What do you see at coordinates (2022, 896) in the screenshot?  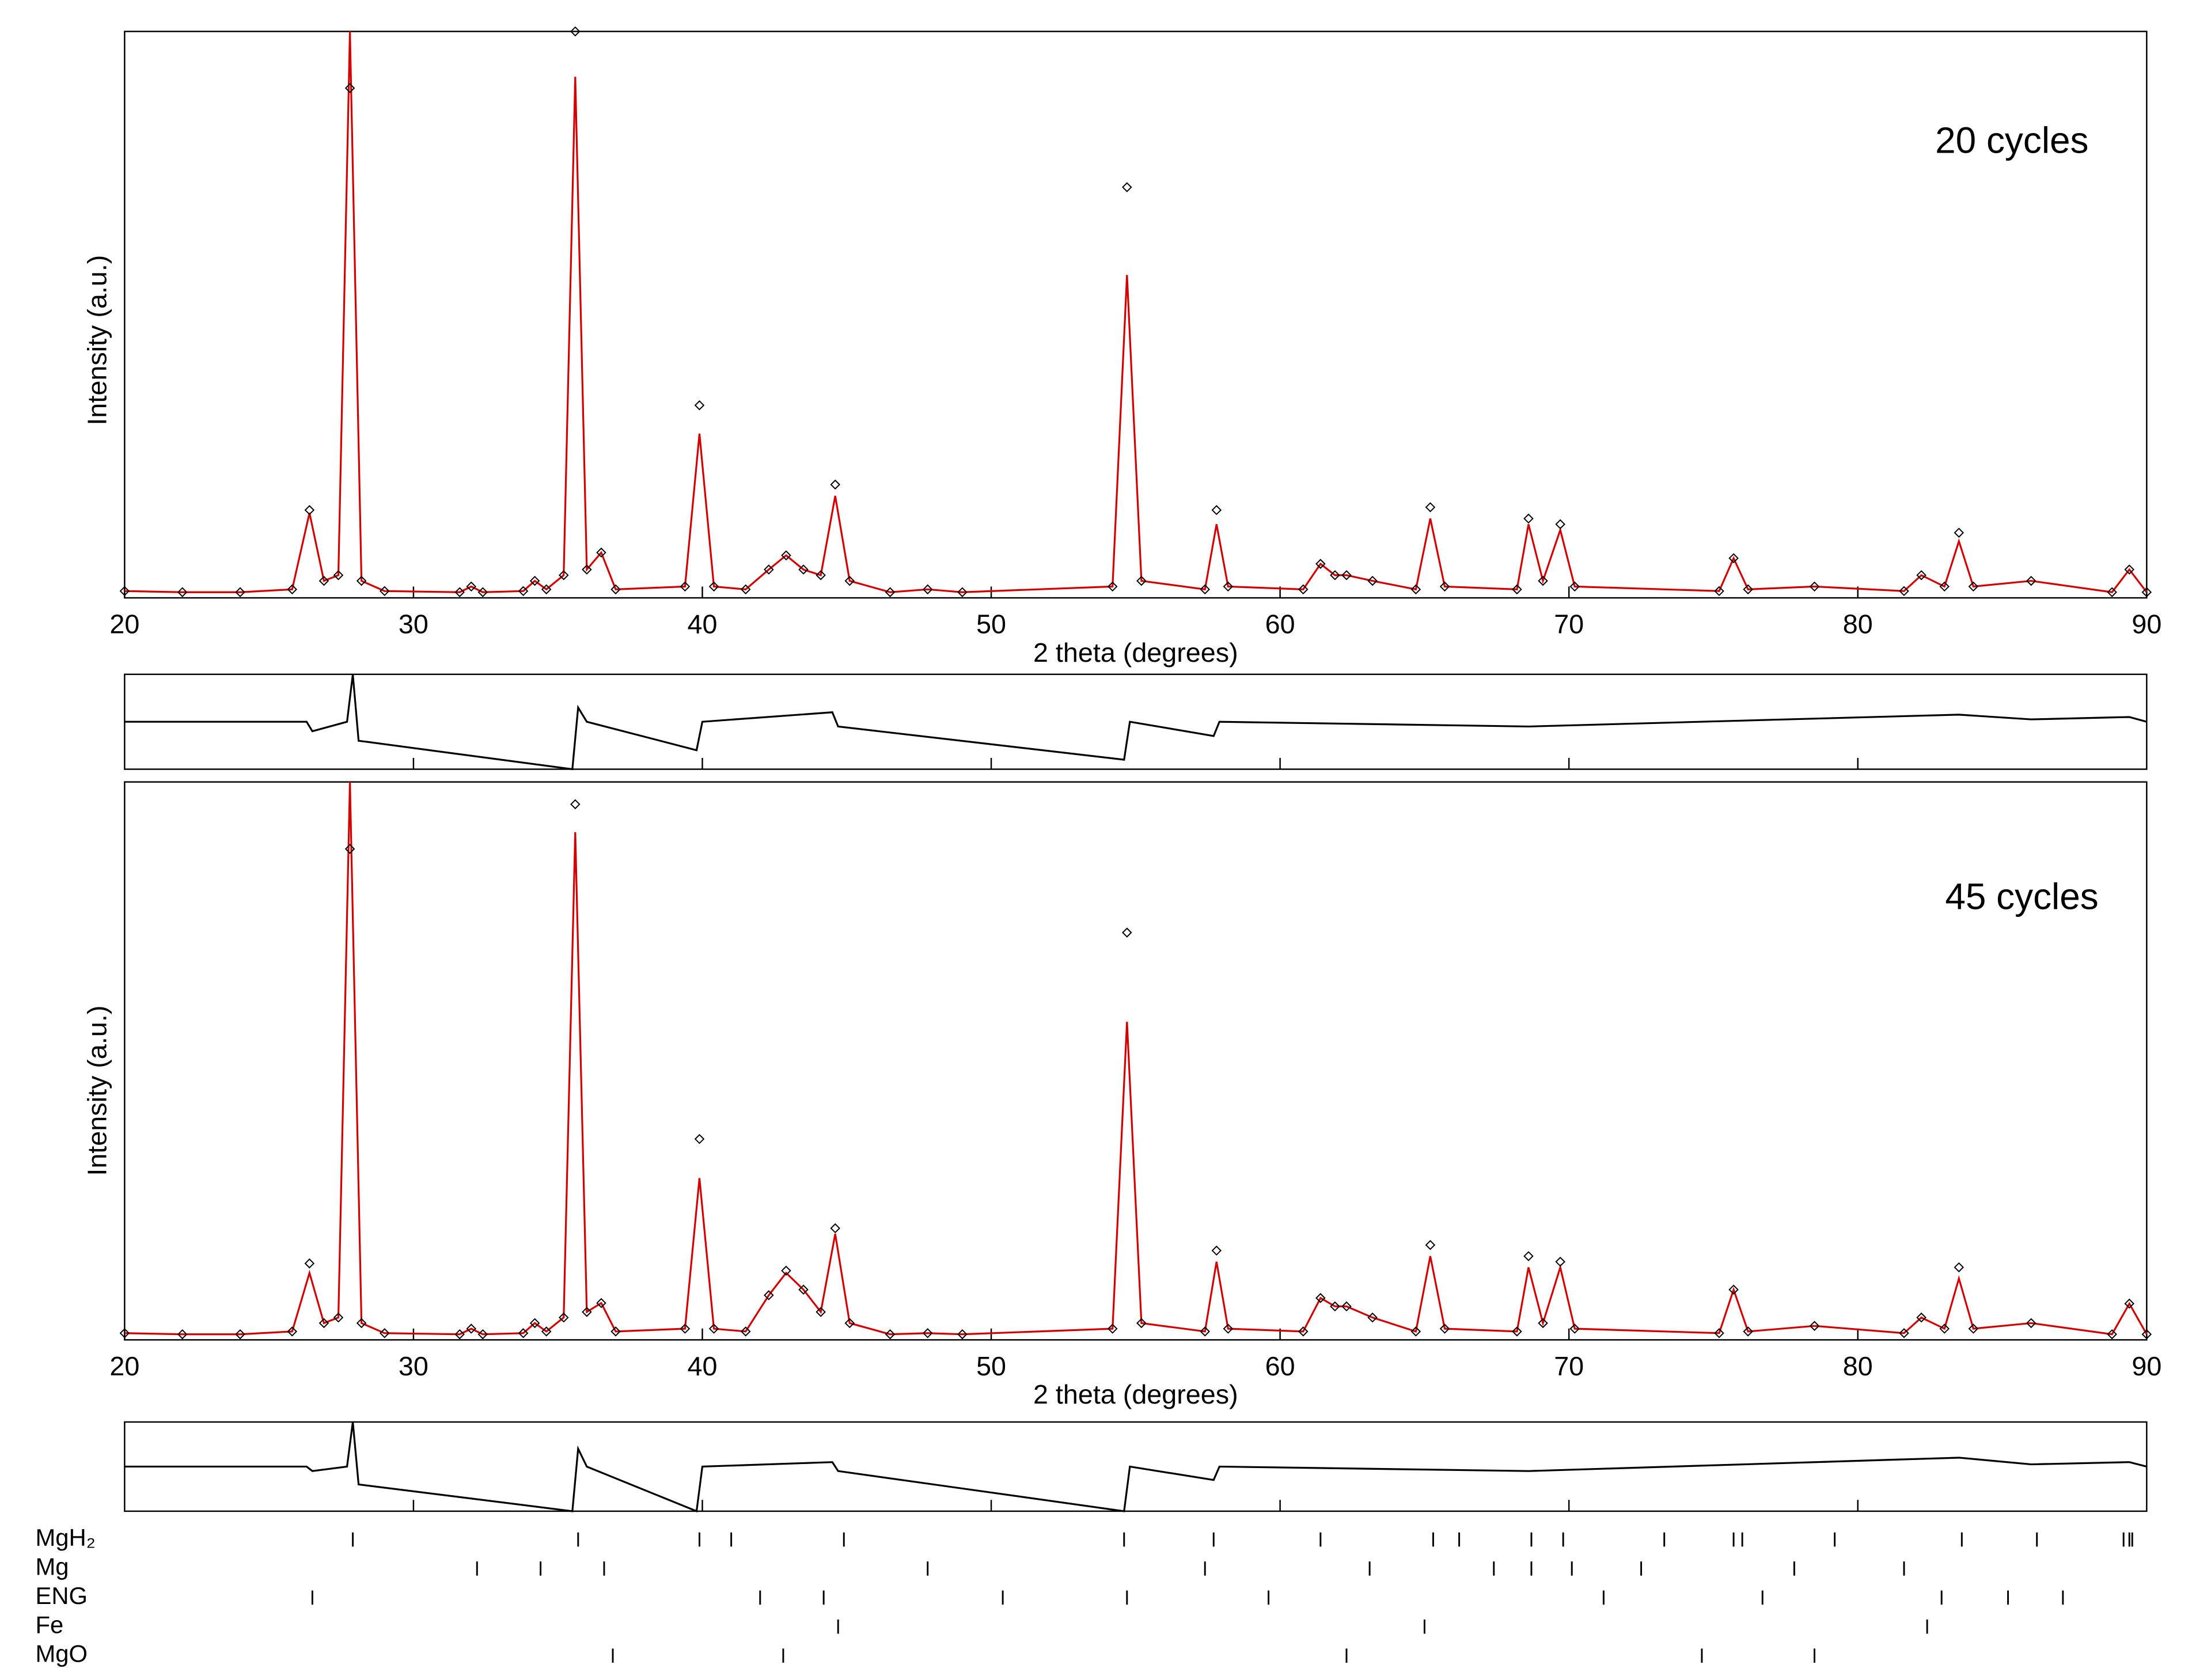 I see `annotation: 45 cycles` at bounding box center [2022, 896].